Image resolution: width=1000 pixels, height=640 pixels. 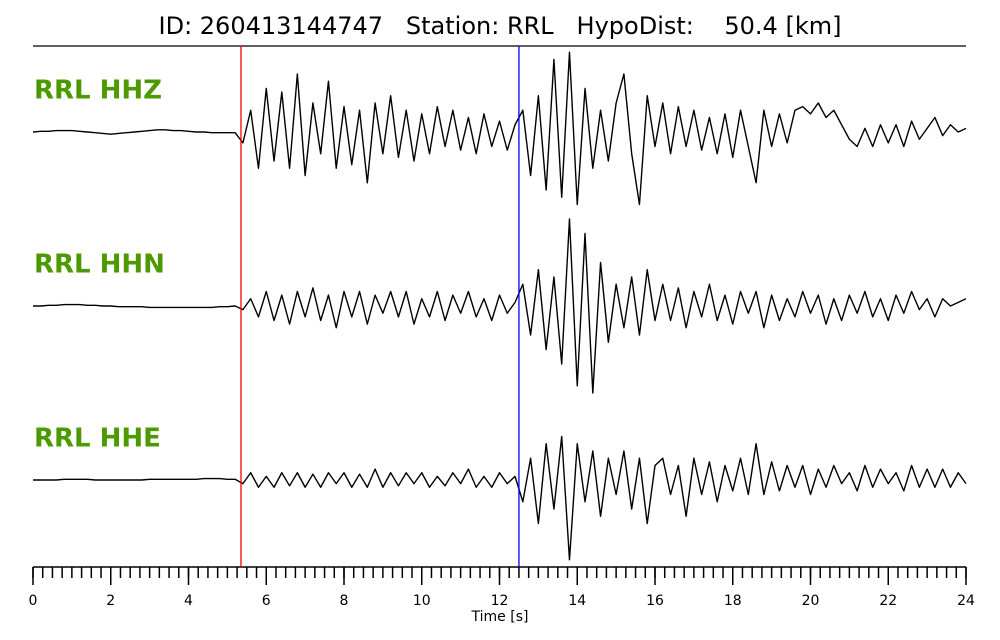 What do you see at coordinates (500, 617) in the screenshot?
I see `x-axis-label: Time [s]` at bounding box center [500, 617].